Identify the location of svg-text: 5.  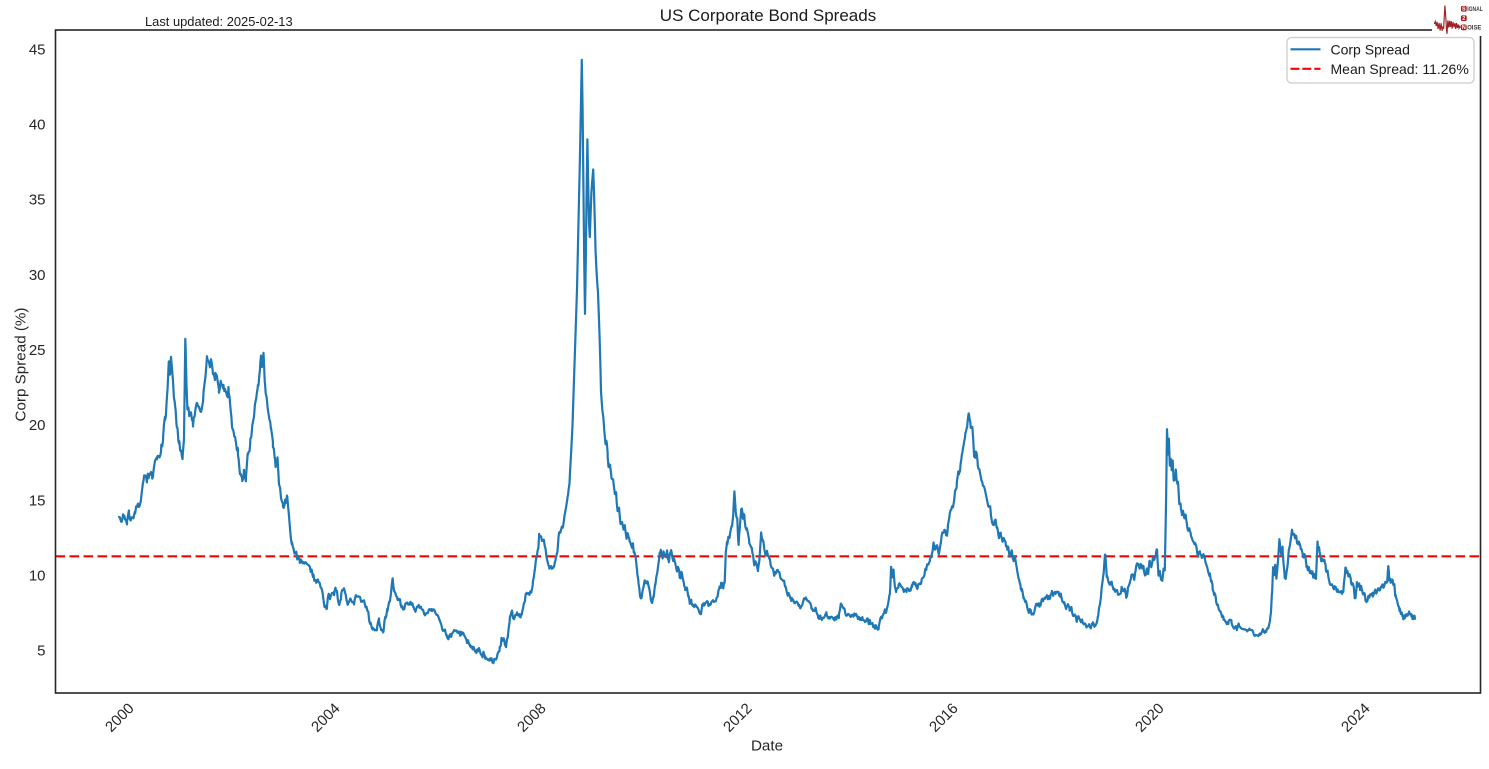
(41, 651).